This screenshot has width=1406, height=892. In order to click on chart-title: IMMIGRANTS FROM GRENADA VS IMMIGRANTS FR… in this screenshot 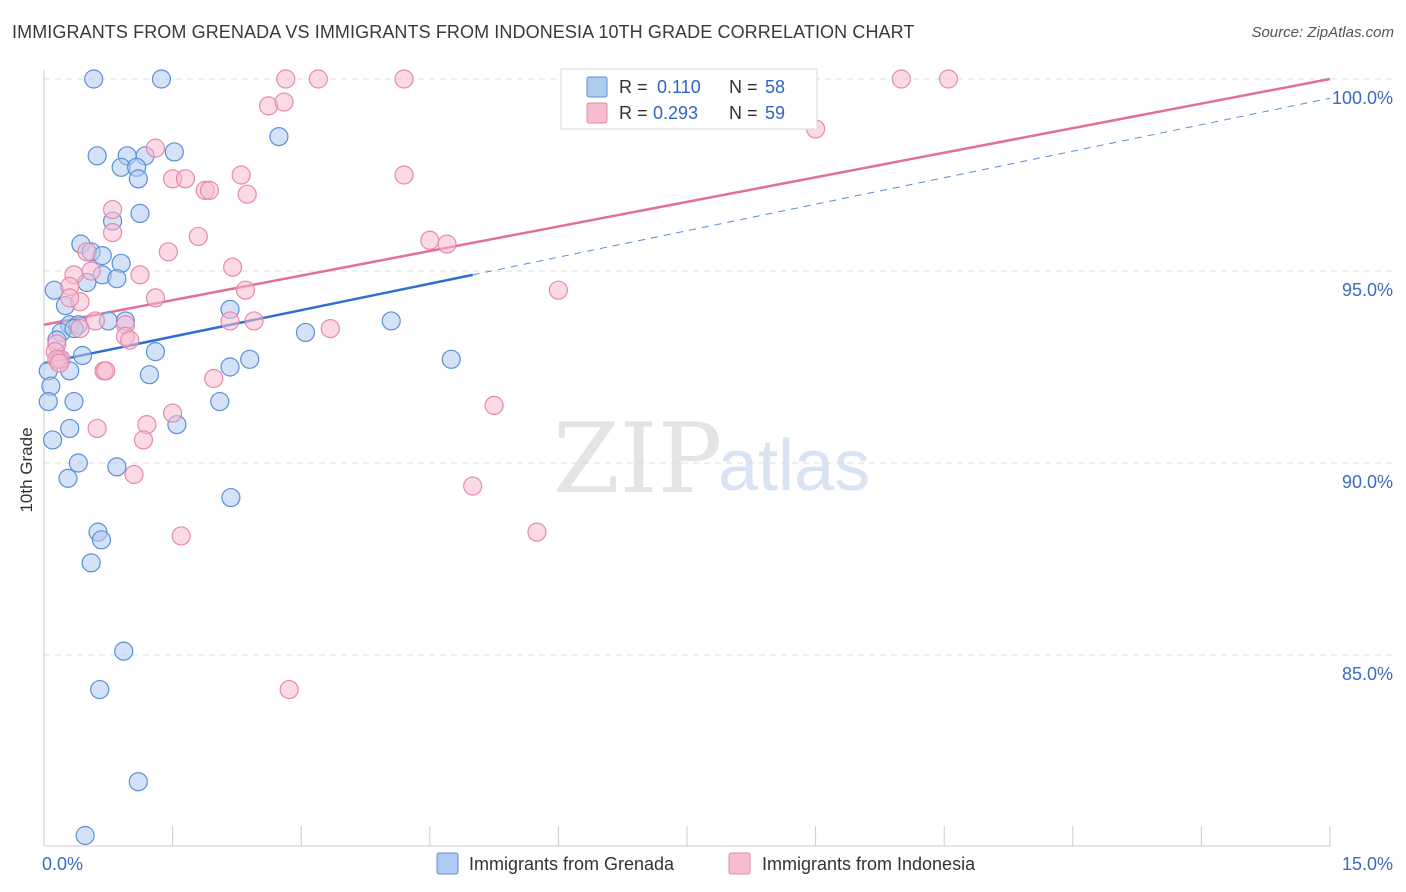, I will do `click(463, 32)`.